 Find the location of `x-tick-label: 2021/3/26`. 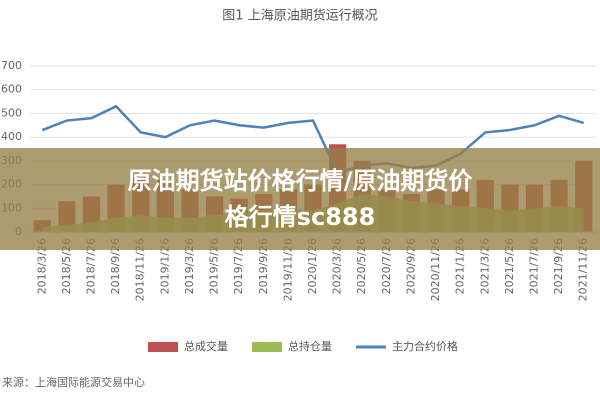

x-tick-label: 2021/3/26 is located at coordinates (484, 266).